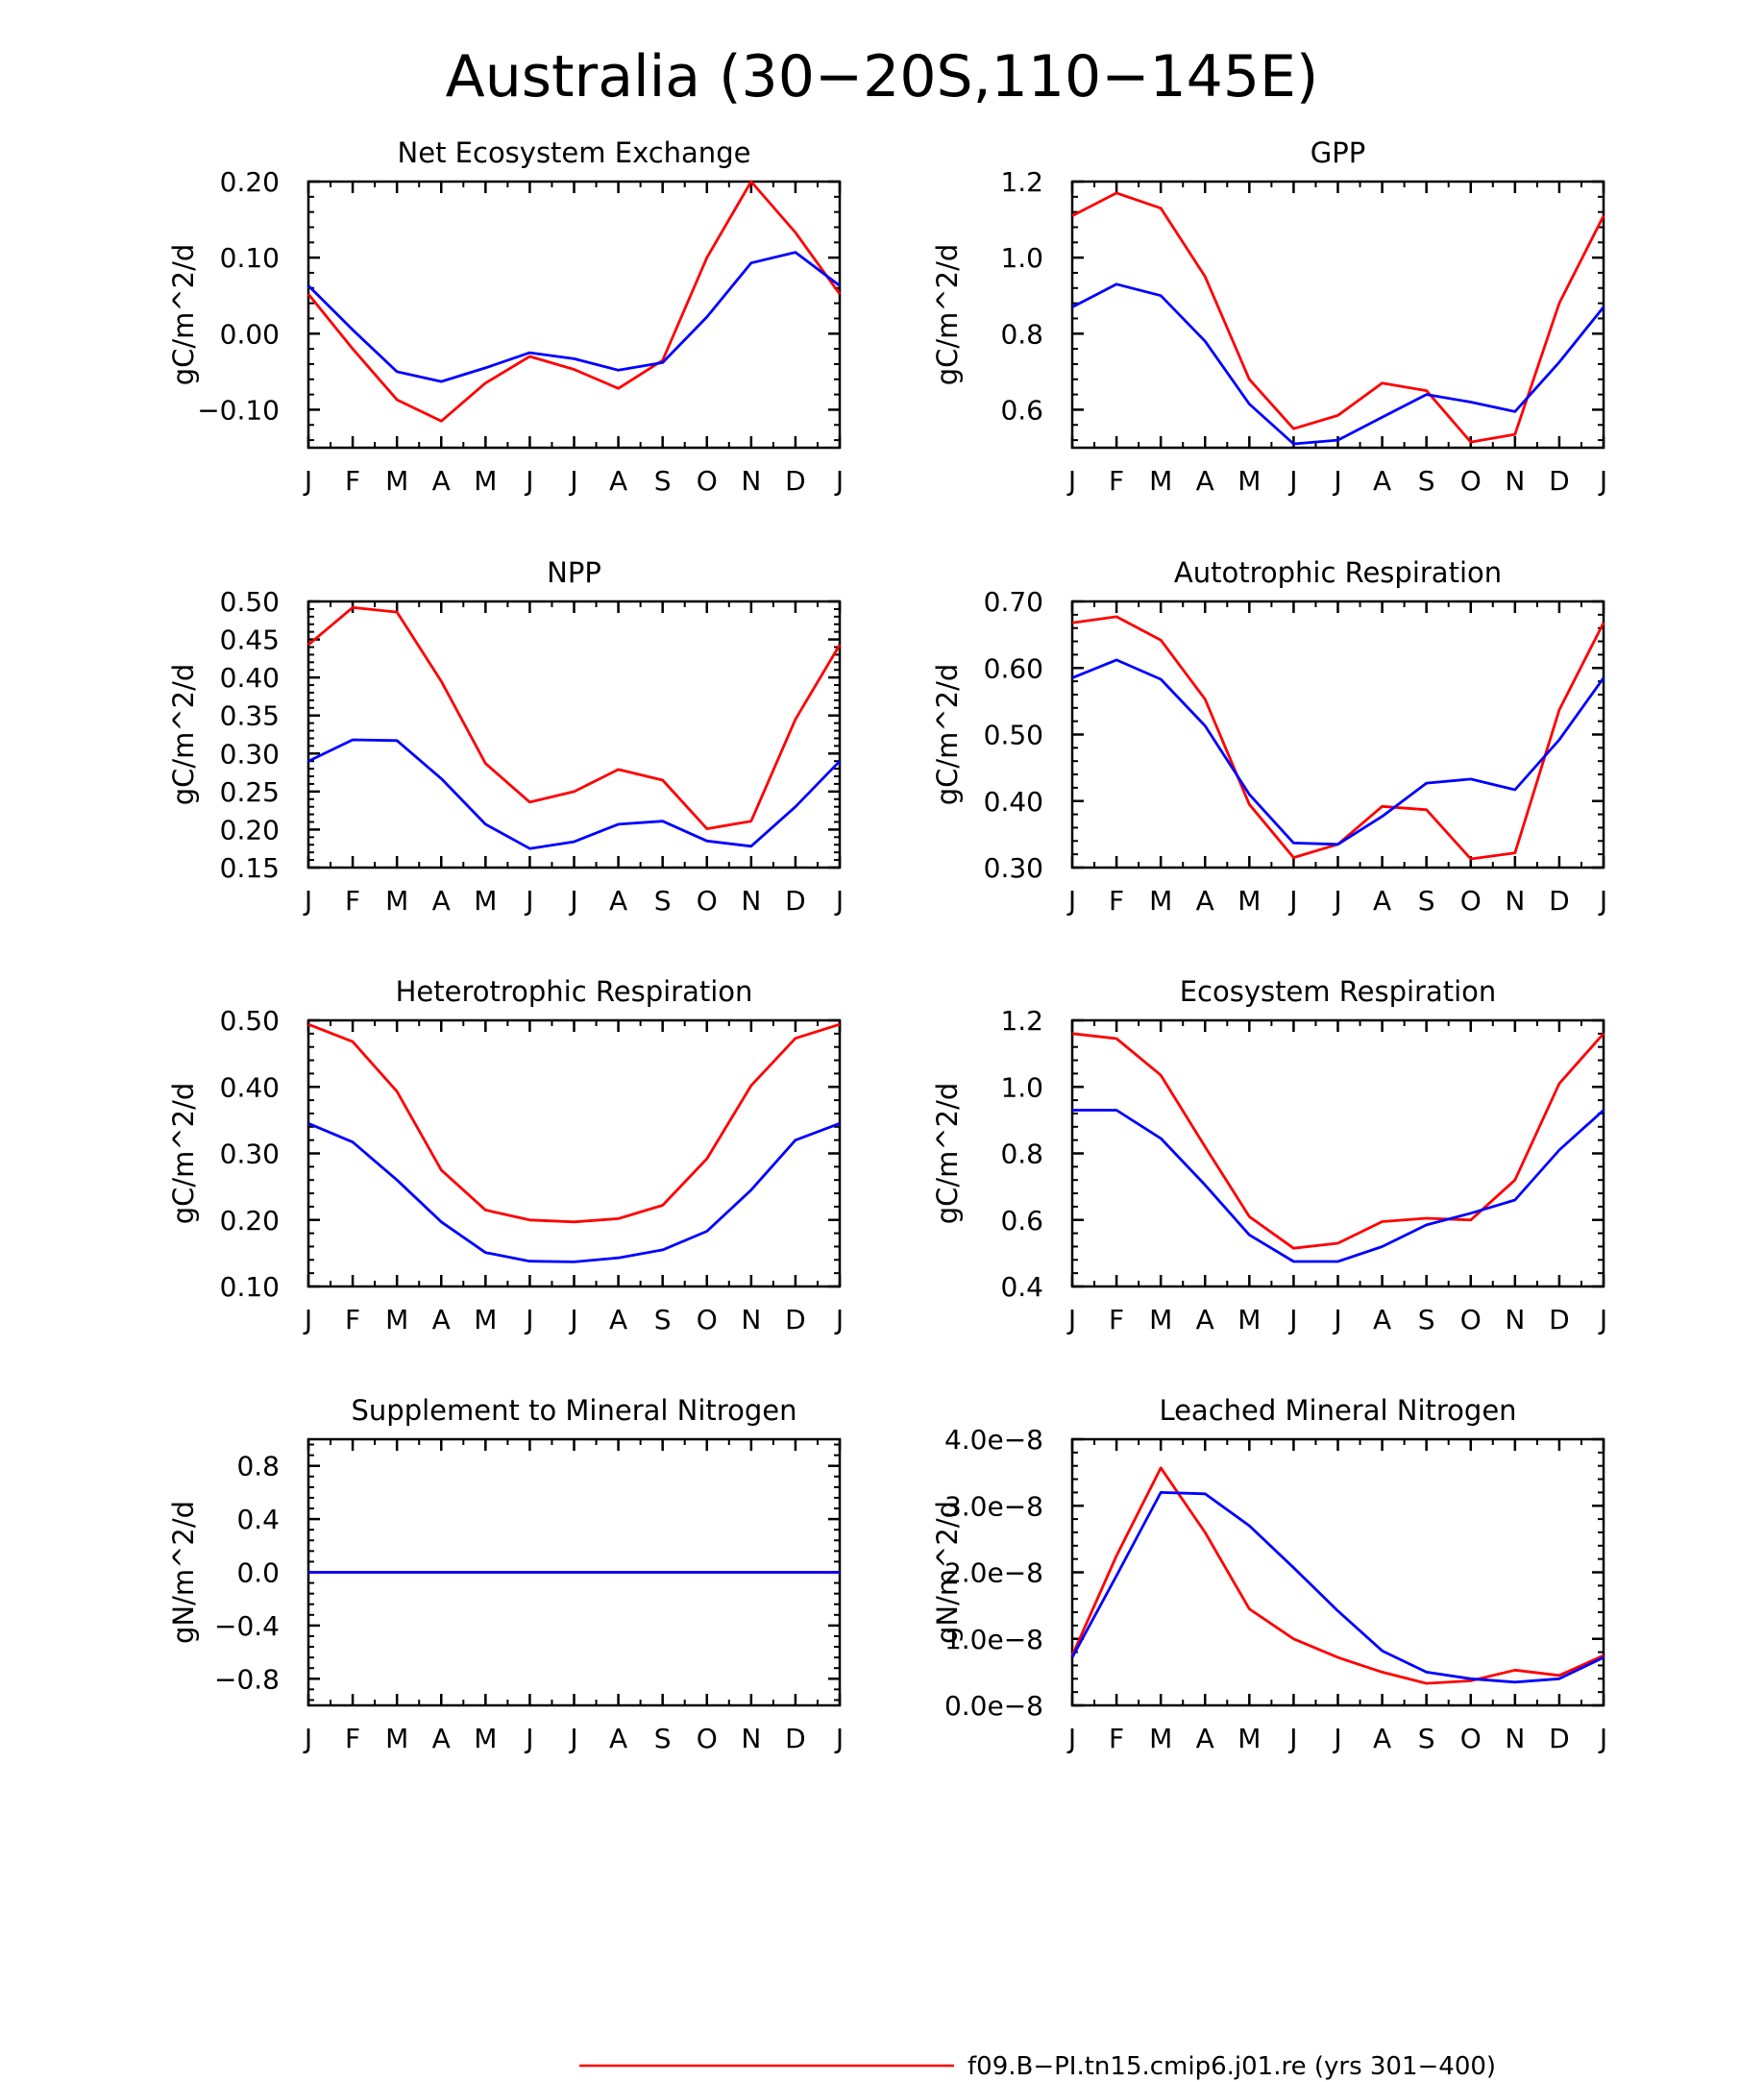 Image resolution: width=1764 pixels, height=2082 pixels. I want to click on y-tick-label: 0.70, so click(1014, 602).